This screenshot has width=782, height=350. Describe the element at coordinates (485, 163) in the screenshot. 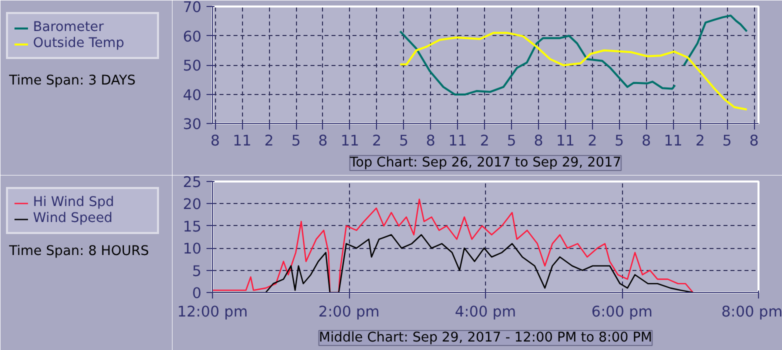

I see `text: Top Chart: Sep 26, 2017 to Sep 29, 2017` at that location.